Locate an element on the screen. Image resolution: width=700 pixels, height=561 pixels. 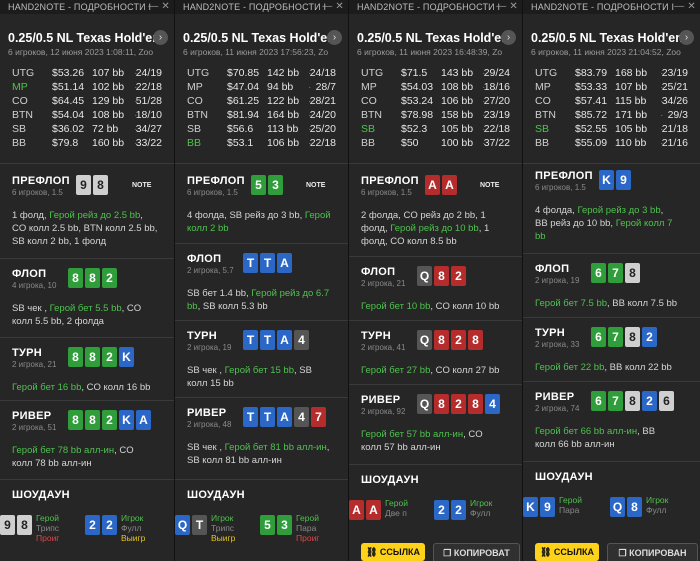
action-line: bb is located at coordinates (611, 236).